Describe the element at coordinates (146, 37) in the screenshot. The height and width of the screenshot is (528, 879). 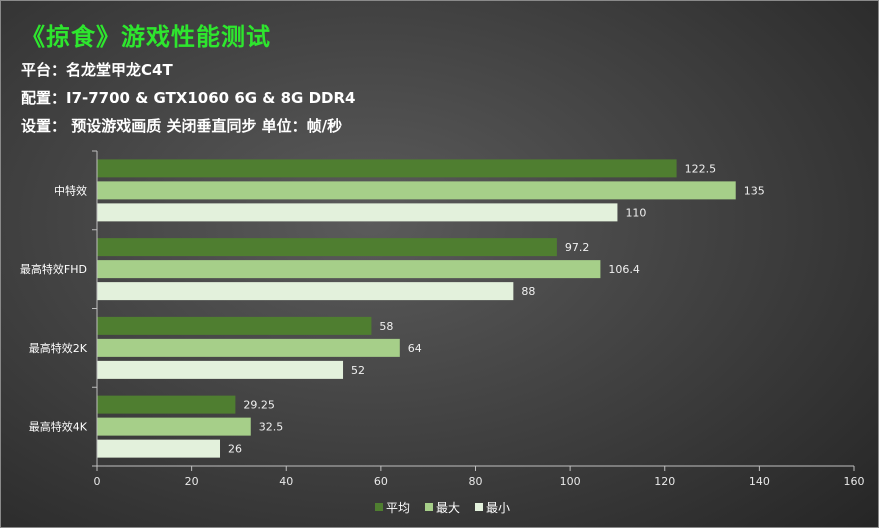
I see `chart-title: 《掠食》游戏性能测试` at that location.